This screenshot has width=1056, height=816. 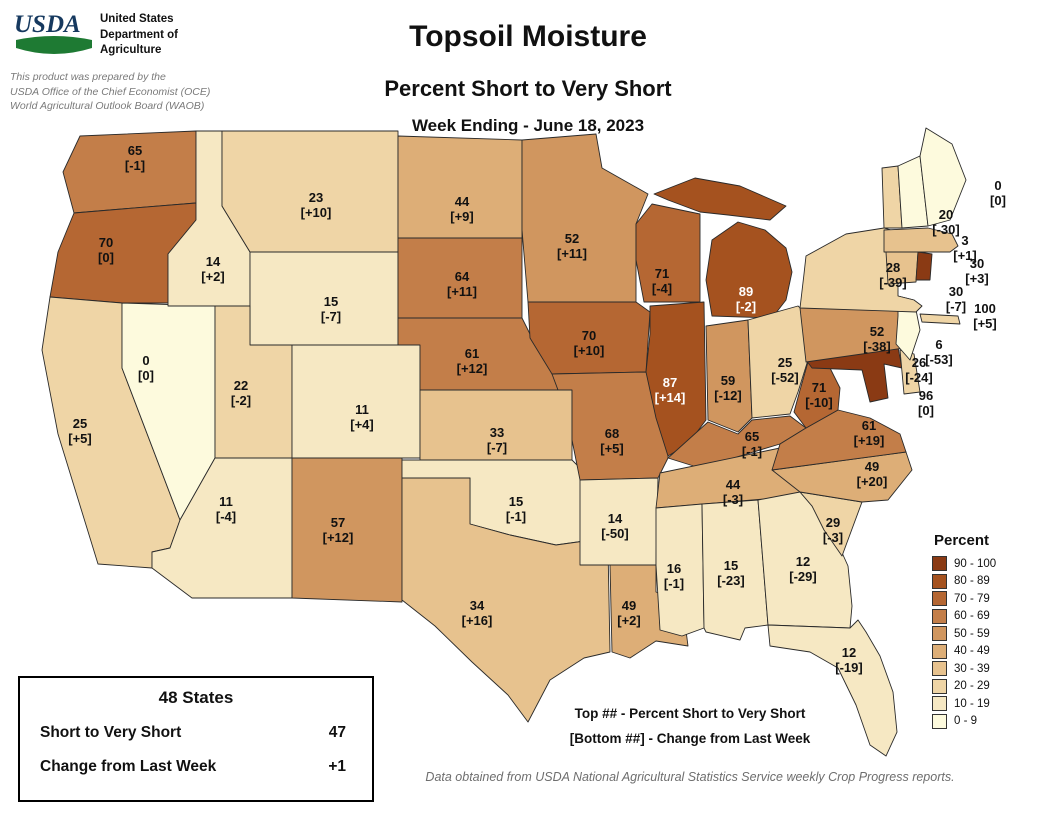 What do you see at coordinates (670, 382) in the screenshot?
I see `state-value-il: 87` at bounding box center [670, 382].